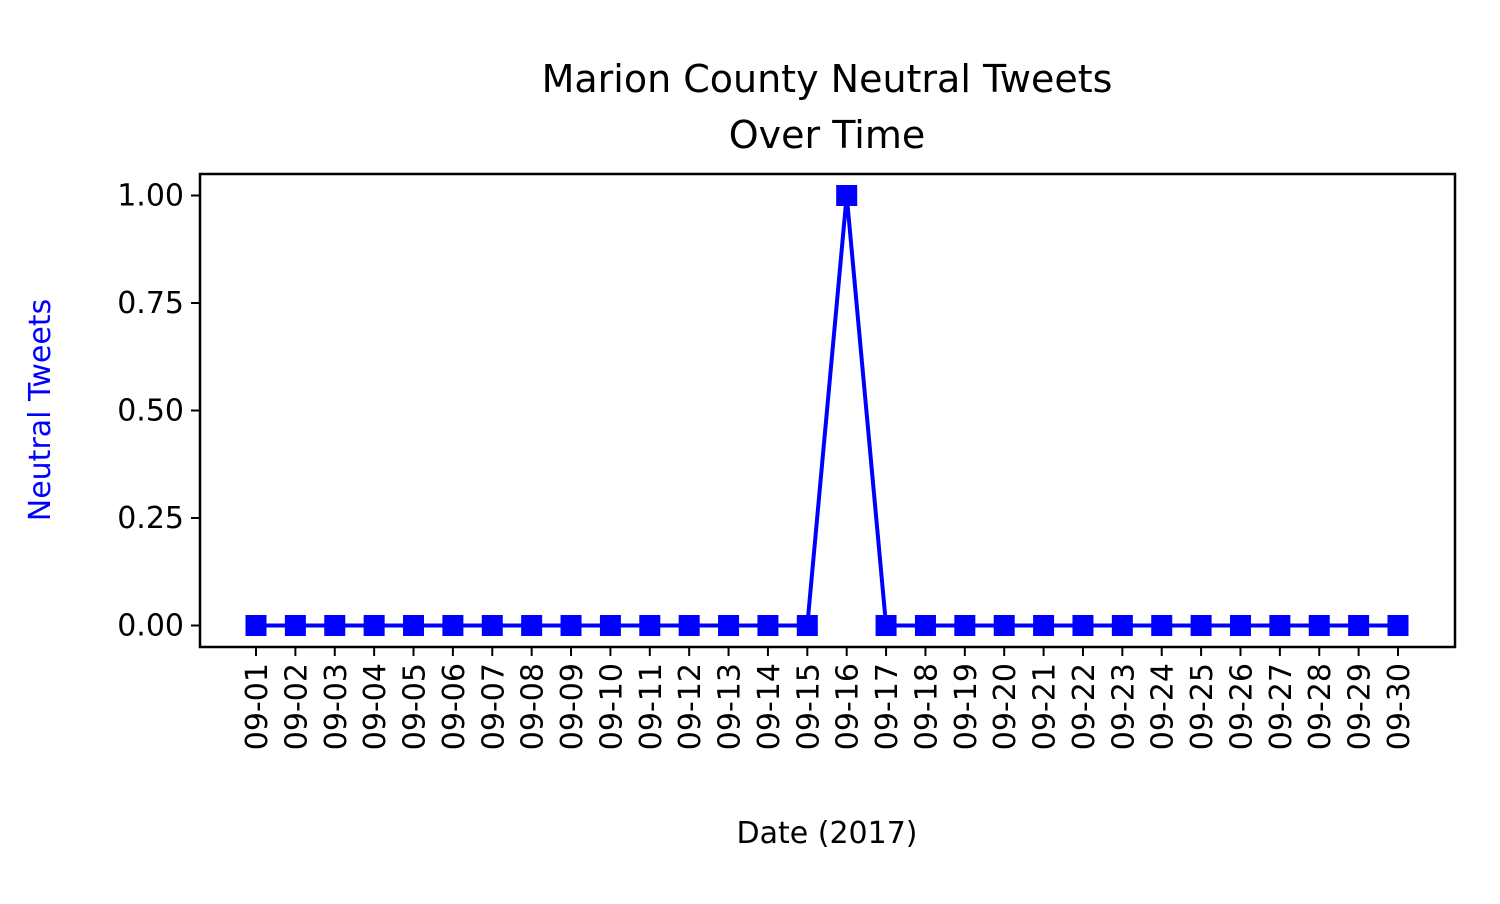  I want to click on chart-title-line-2: Over Time, so click(827, 135).